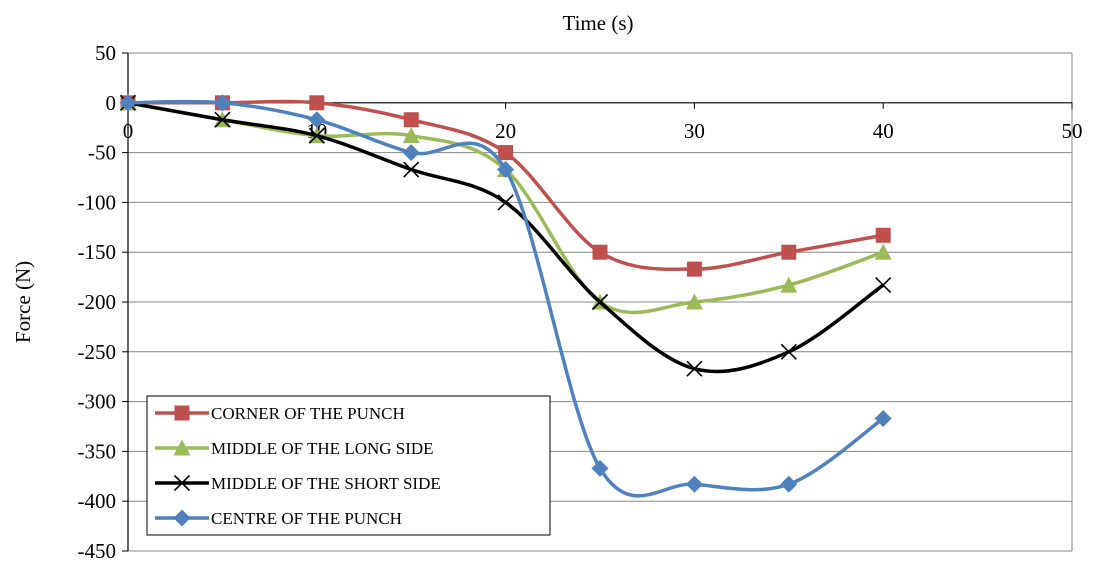 The height and width of the screenshot is (567, 1093). What do you see at coordinates (105, 53) in the screenshot?
I see `y-tick-label: 50` at bounding box center [105, 53].